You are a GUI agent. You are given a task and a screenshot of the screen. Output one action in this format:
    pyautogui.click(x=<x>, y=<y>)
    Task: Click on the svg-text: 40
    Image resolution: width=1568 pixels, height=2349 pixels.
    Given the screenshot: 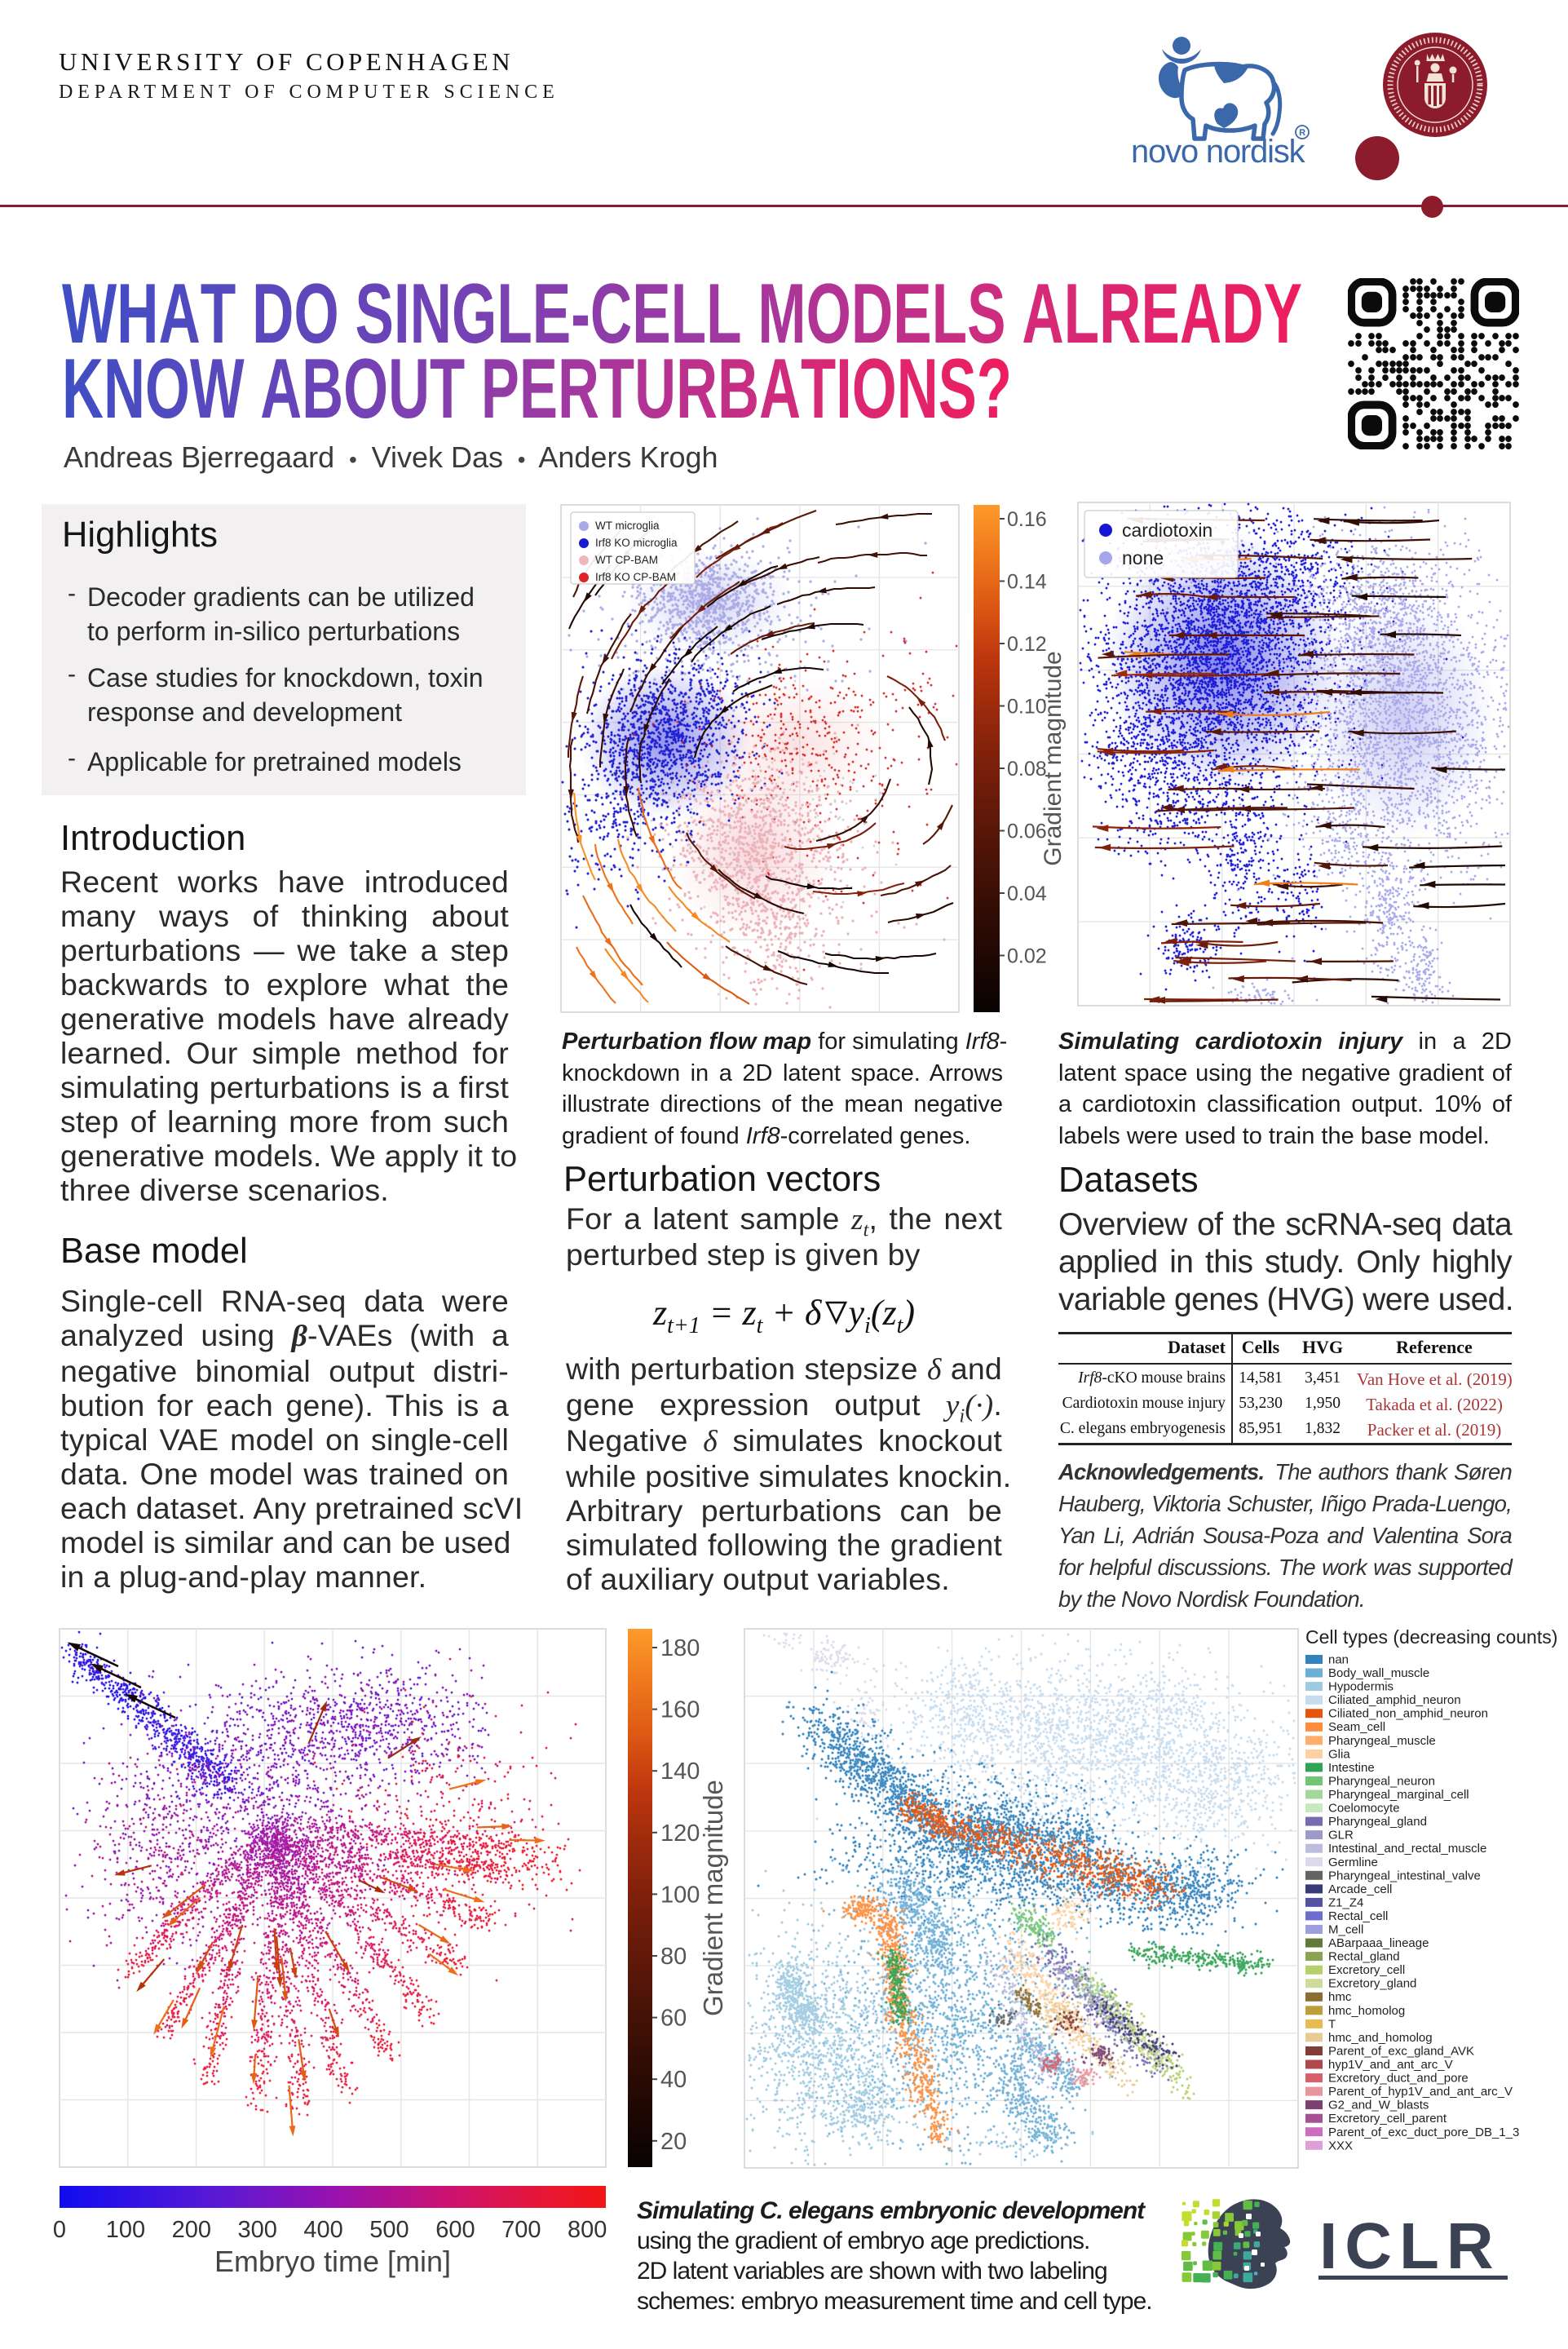 What is the action you would take?
    pyautogui.click(x=673, y=2080)
    